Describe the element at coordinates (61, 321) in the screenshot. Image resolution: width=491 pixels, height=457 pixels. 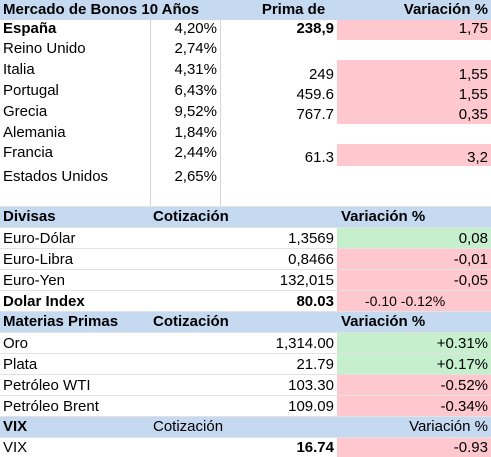
I see `commodities-title: Materias Primas` at that location.